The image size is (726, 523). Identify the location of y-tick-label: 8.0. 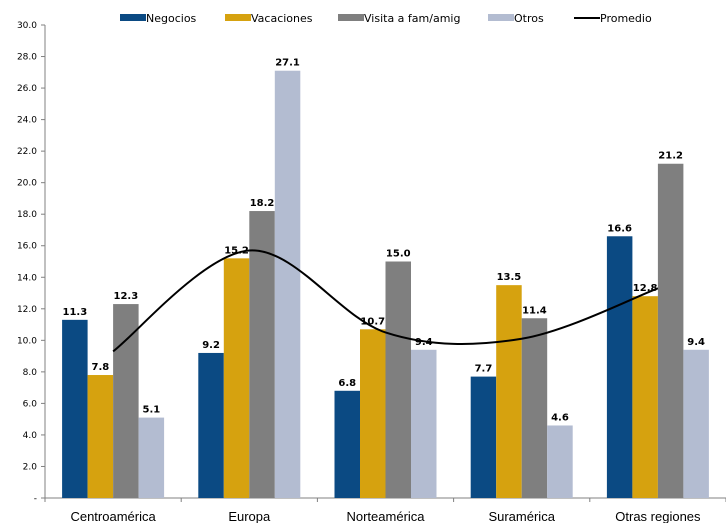
(30, 373).